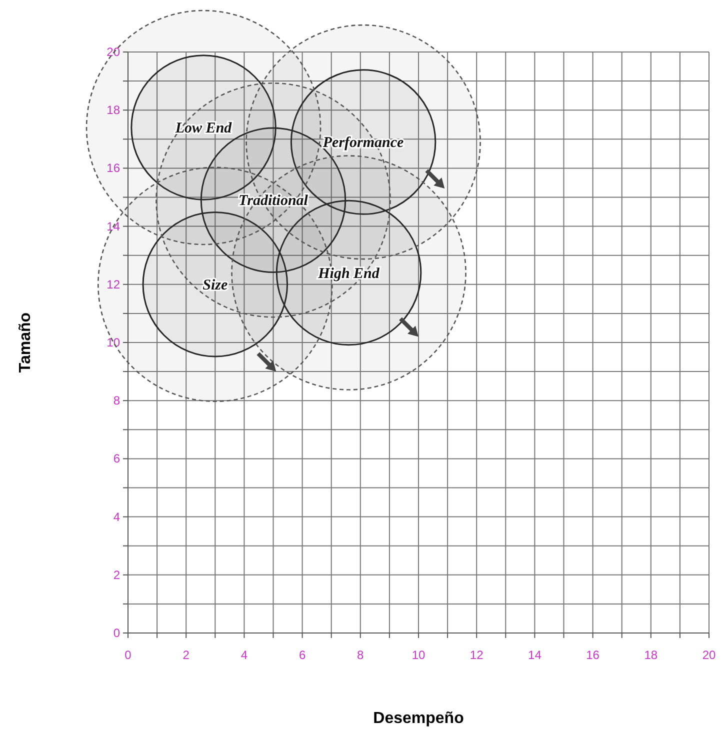 The width and height of the screenshot is (724, 740). Describe the element at coordinates (477, 655) in the screenshot. I see `x-tick-label: 12` at that location.